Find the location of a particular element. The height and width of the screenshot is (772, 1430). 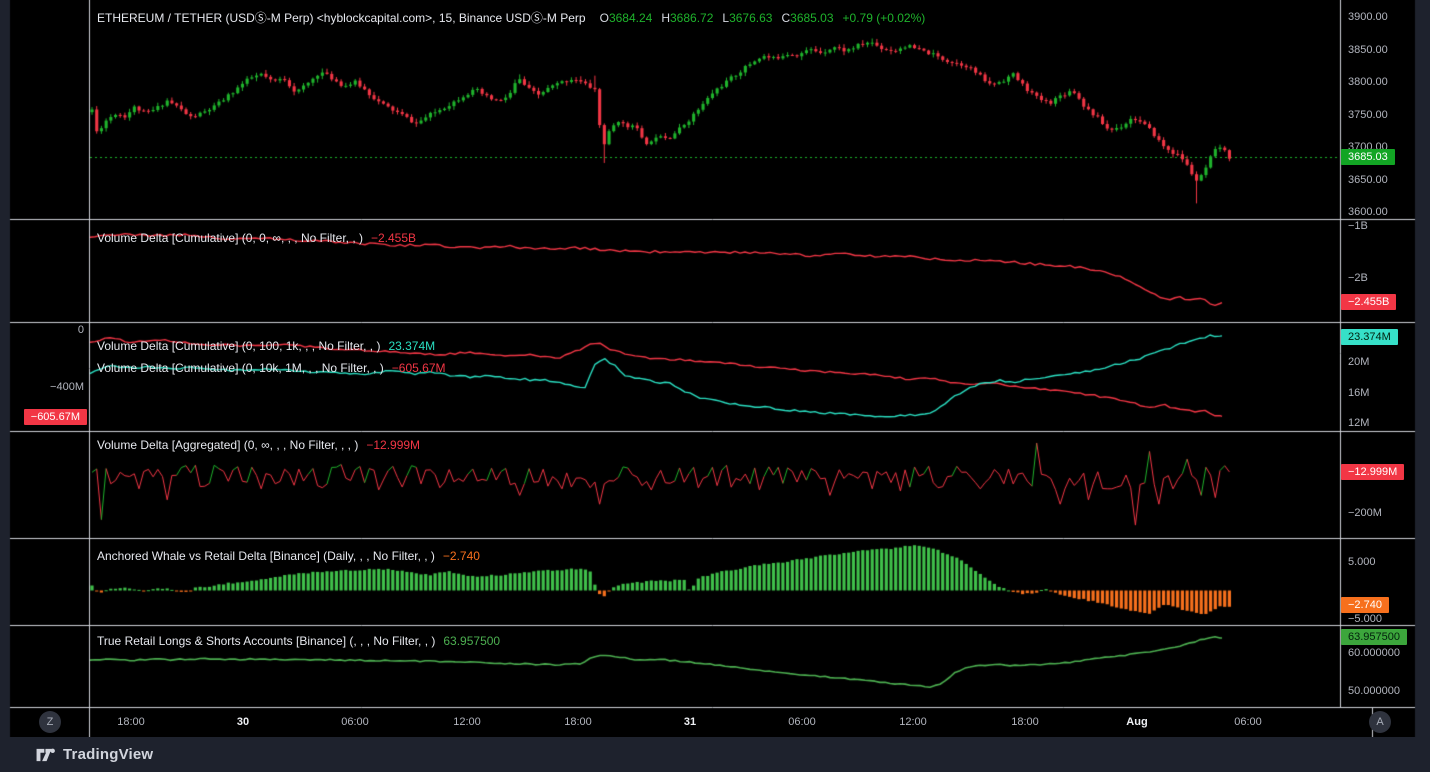

ohlc-change: +0.79 (+0.02%) is located at coordinates (884, 18).